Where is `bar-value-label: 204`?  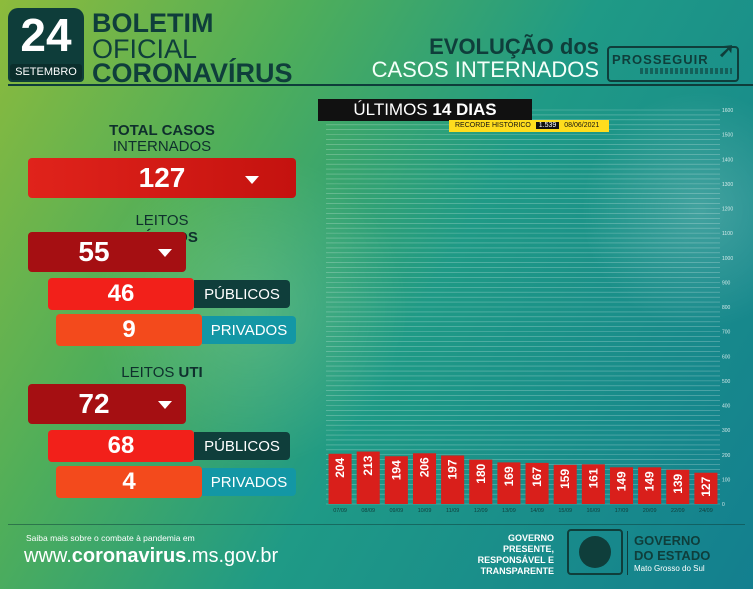 bar-value-label: 204 is located at coordinates (340, 467).